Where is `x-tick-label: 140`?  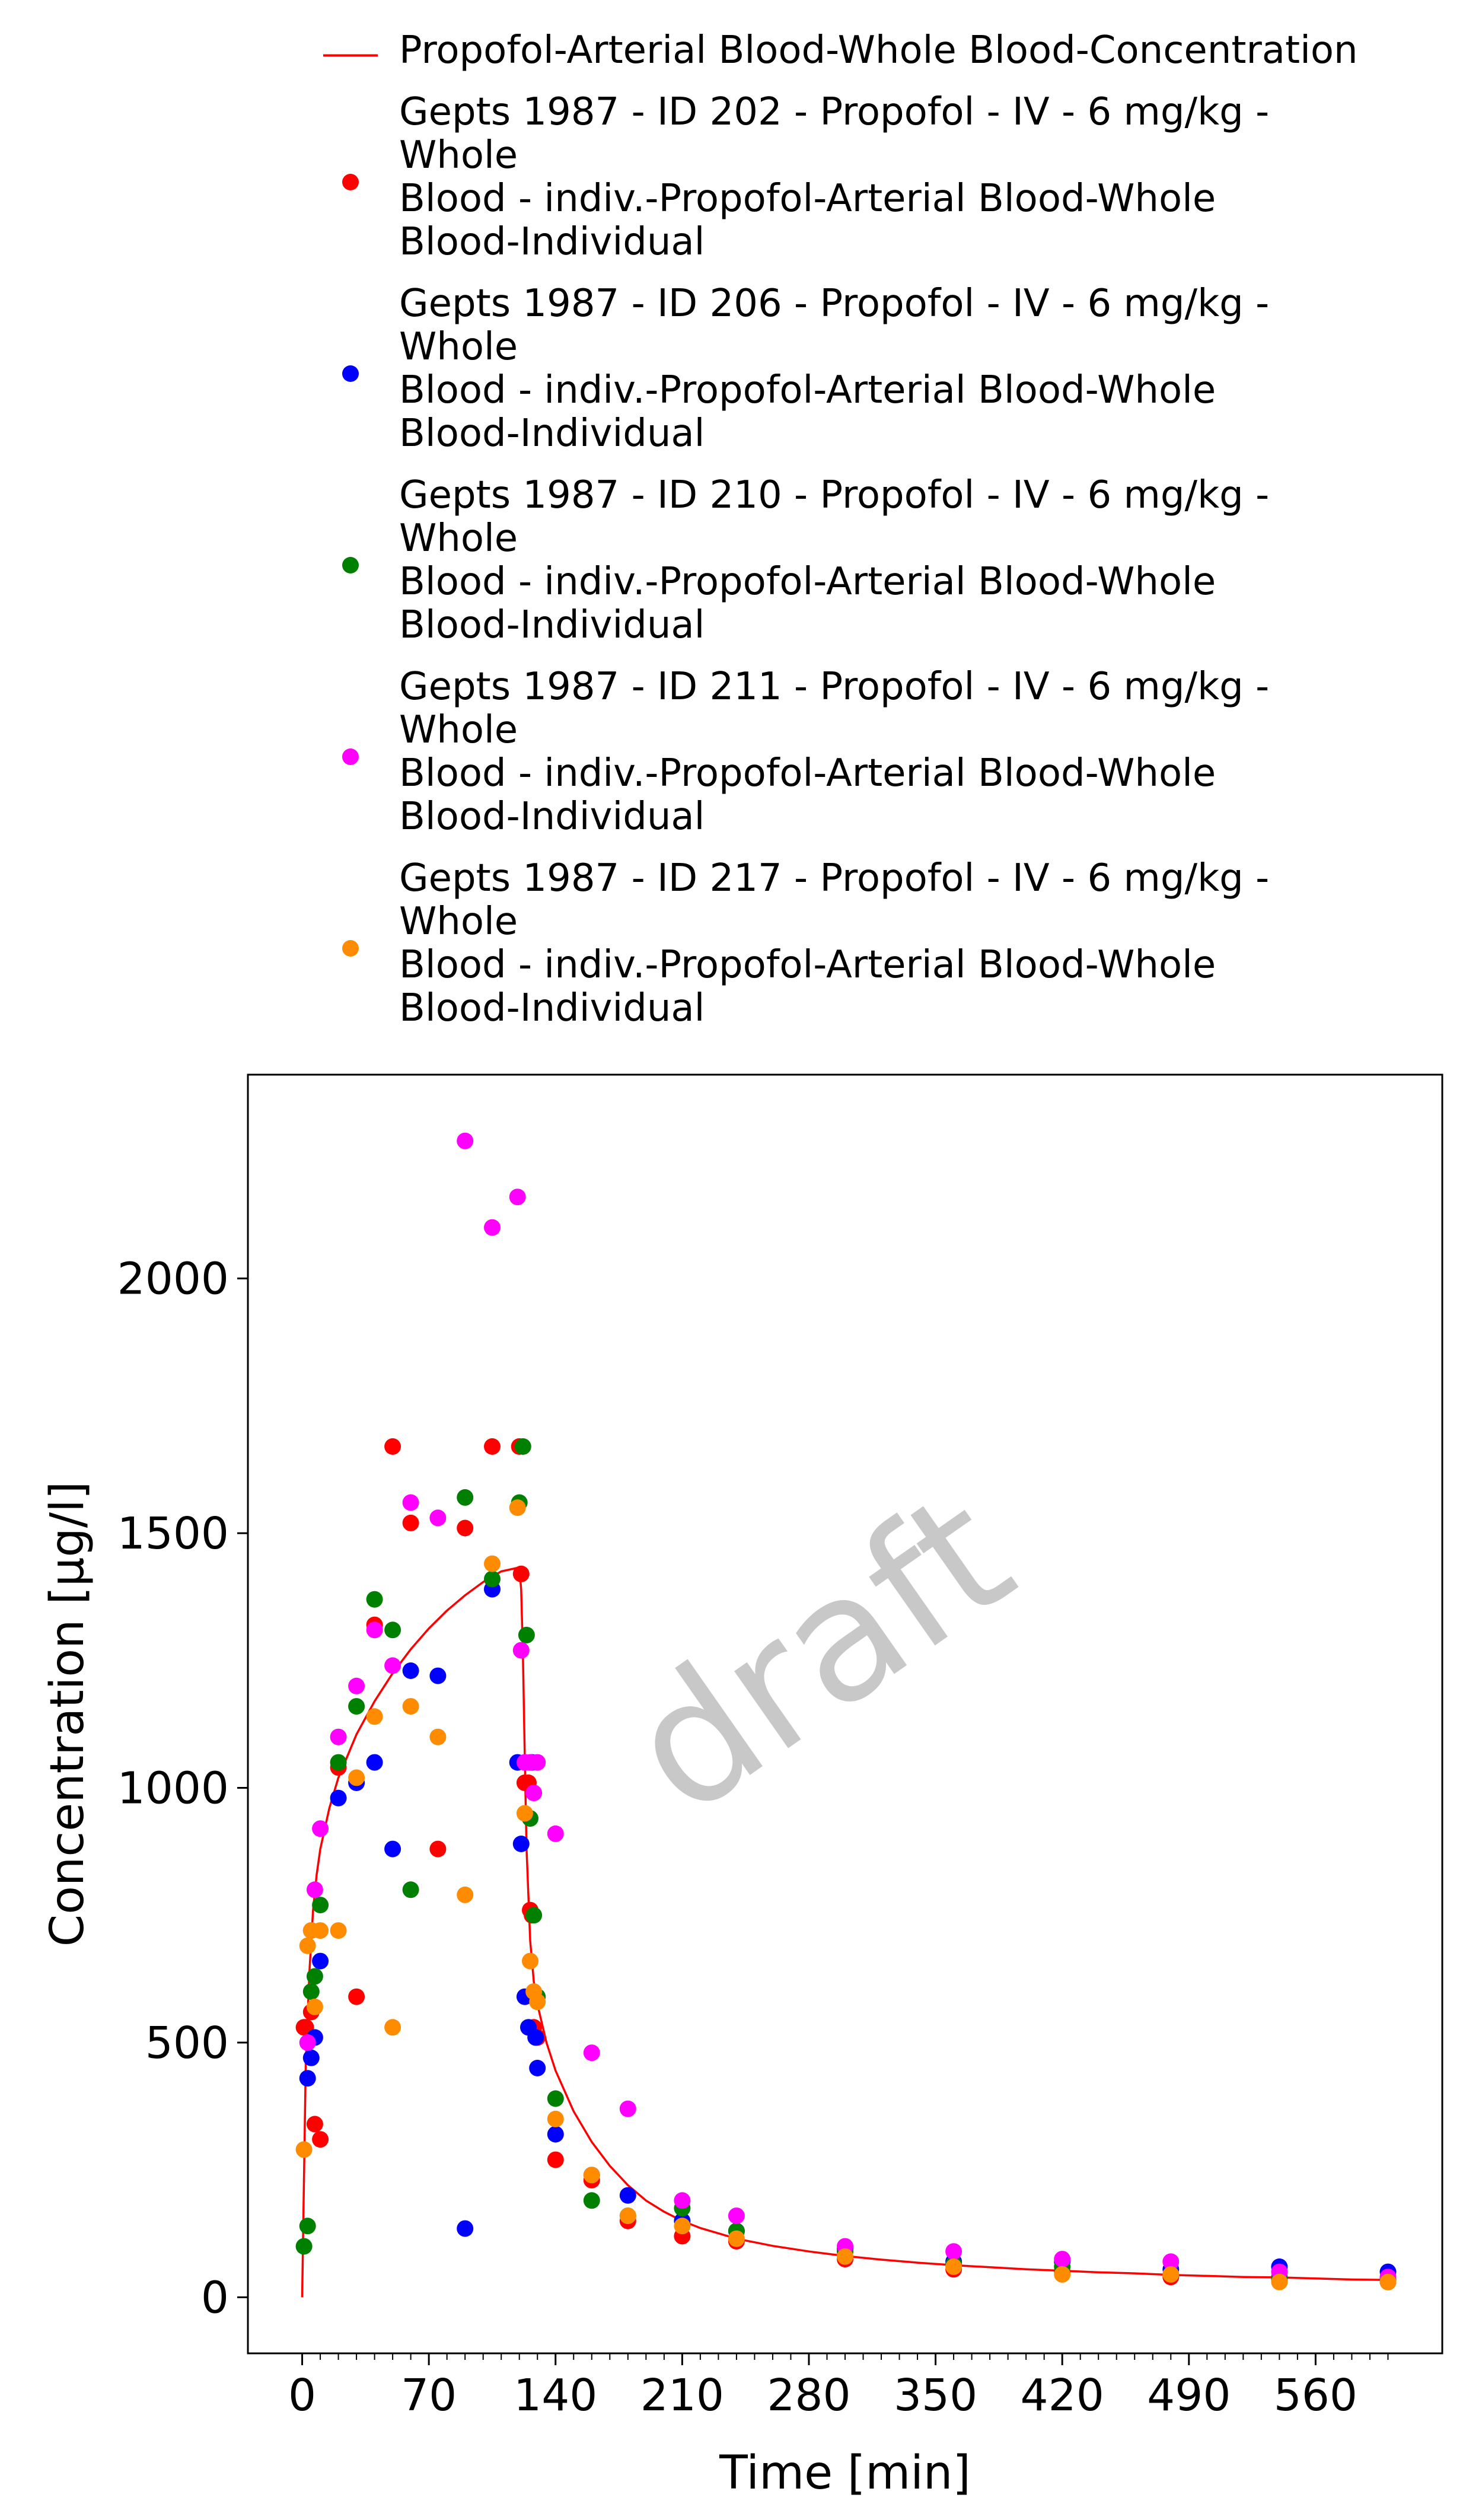
x-tick-label: 140 is located at coordinates (555, 2395).